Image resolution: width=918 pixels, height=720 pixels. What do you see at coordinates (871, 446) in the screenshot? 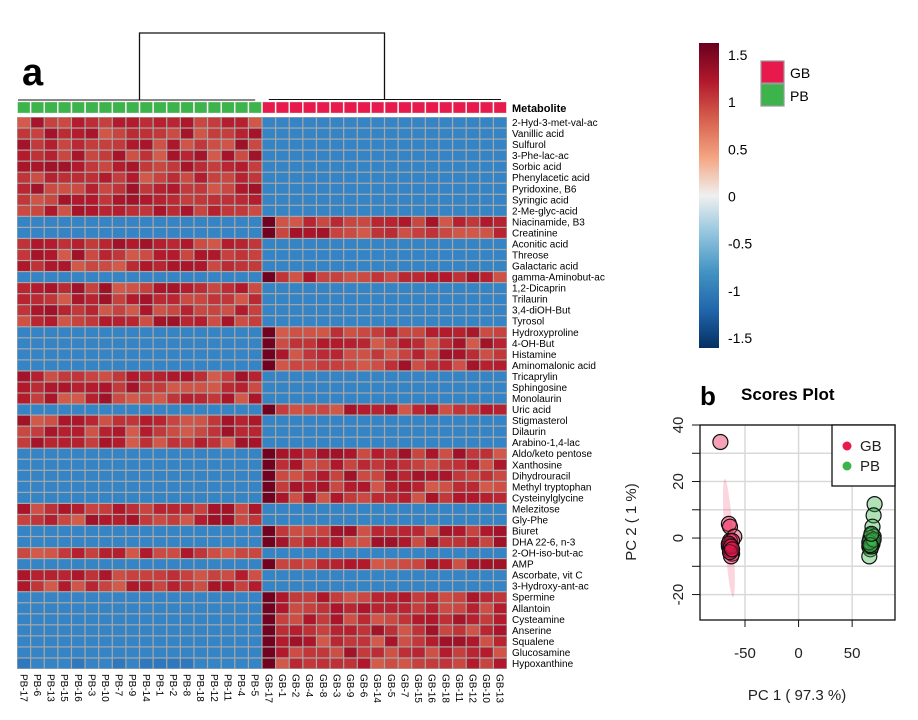
I see `scatter-legend-label-gb: GB` at bounding box center [871, 446].